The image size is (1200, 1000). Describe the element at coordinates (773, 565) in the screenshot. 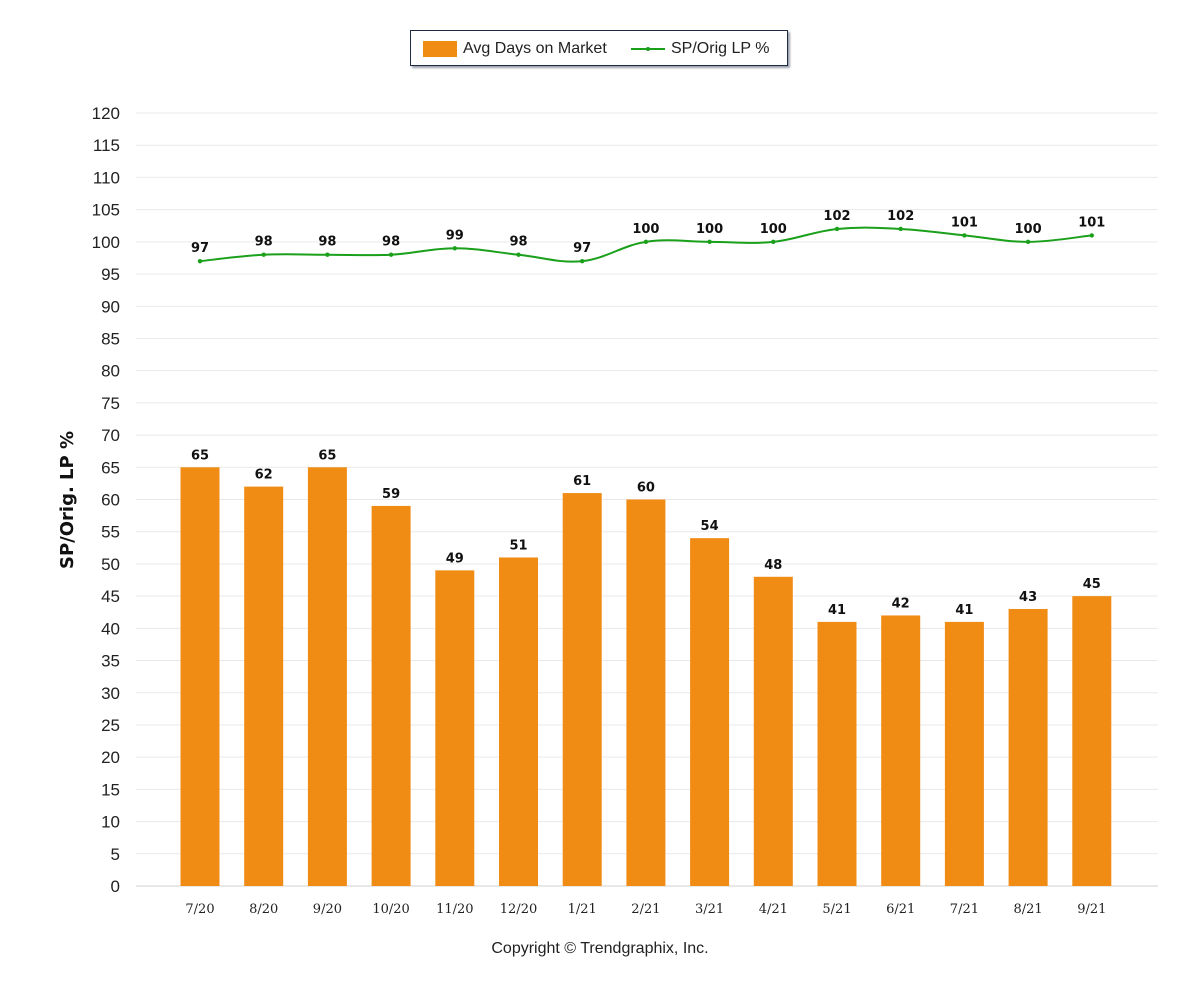

I see `bar-data-label: 48` at that location.